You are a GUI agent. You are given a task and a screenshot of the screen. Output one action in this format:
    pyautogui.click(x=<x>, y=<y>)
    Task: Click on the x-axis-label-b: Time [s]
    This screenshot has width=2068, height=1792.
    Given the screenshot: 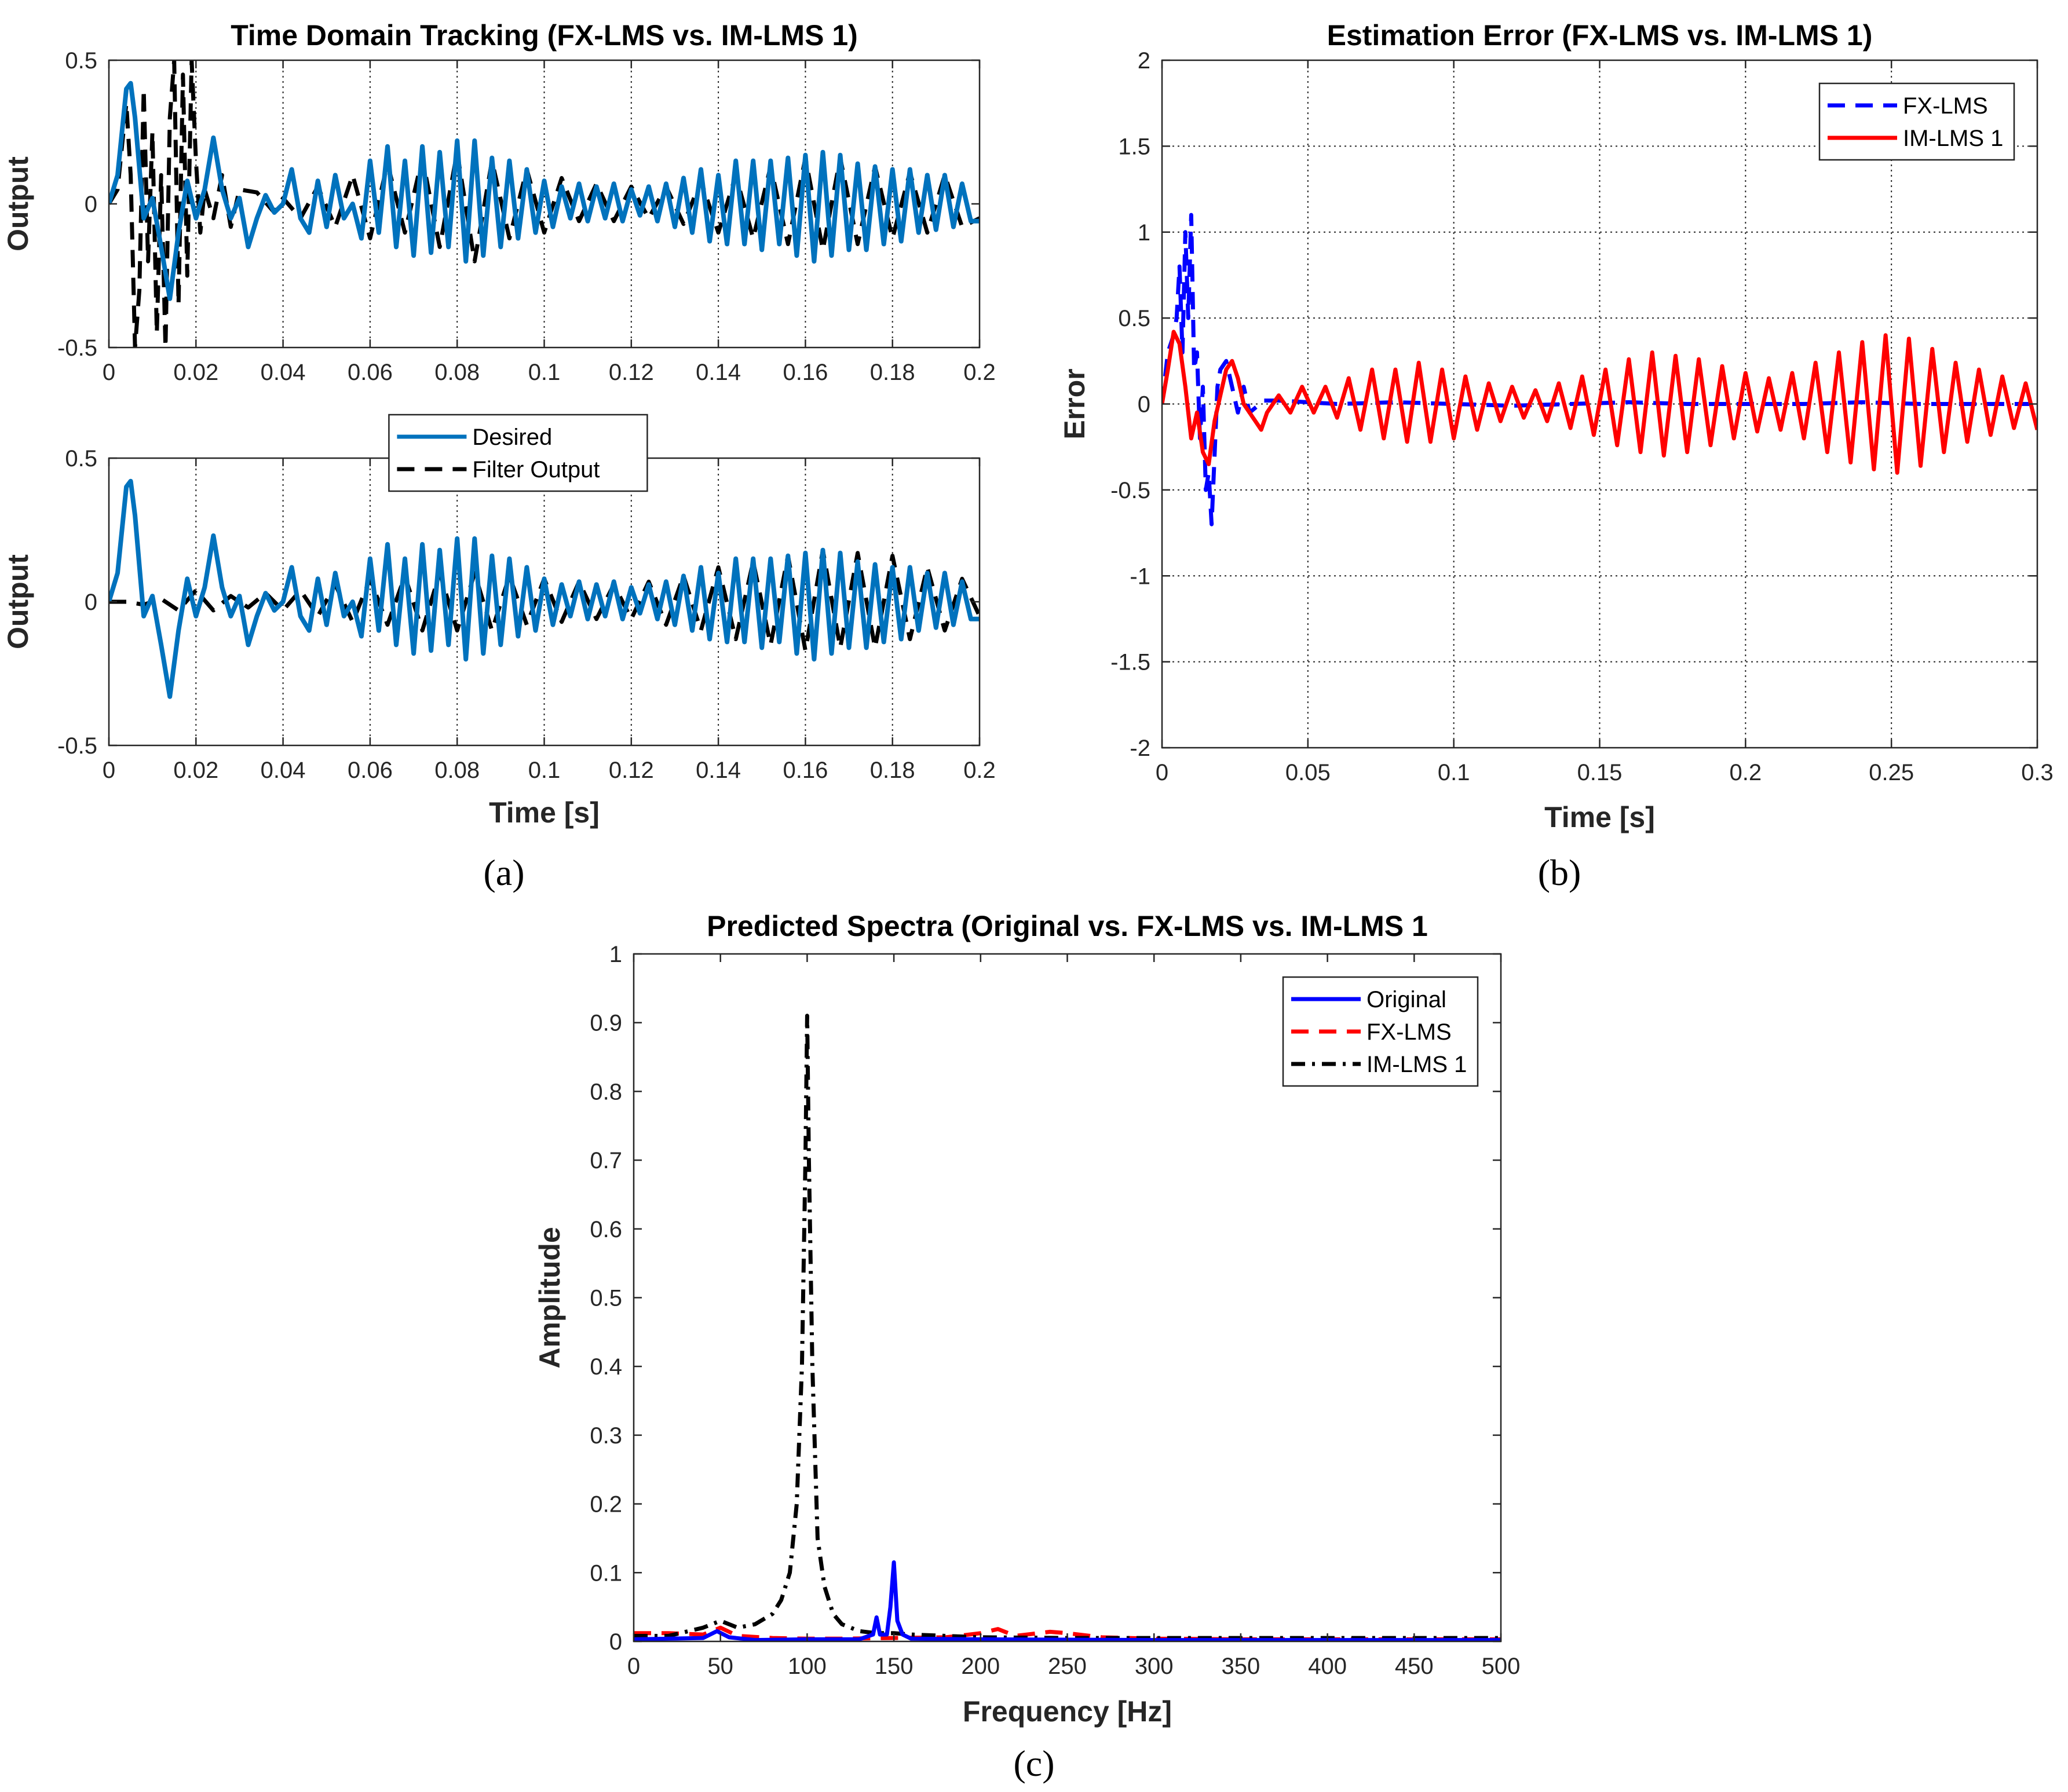 What is the action you would take?
    pyautogui.click(x=1600, y=817)
    